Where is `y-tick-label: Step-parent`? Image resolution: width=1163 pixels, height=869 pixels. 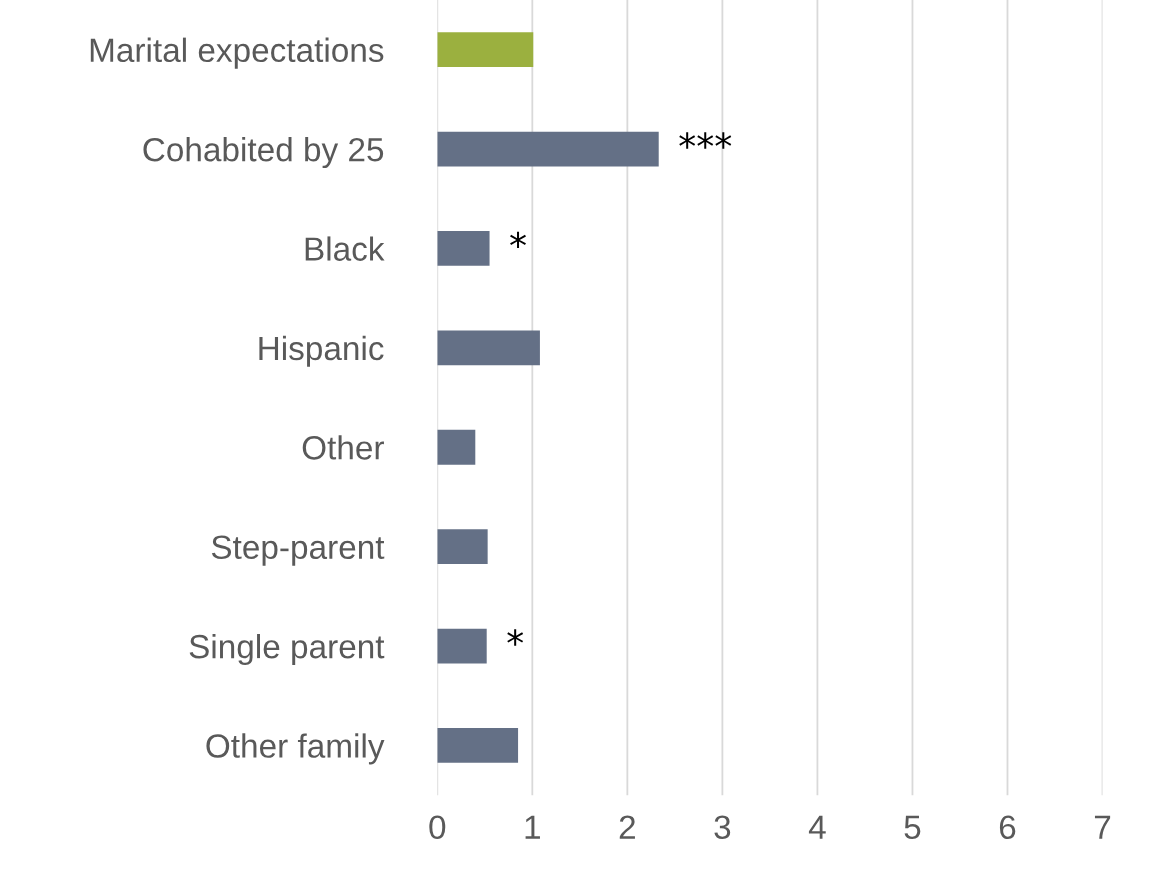 y-tick-label: Step-parent is located at coordinates (298, 550).